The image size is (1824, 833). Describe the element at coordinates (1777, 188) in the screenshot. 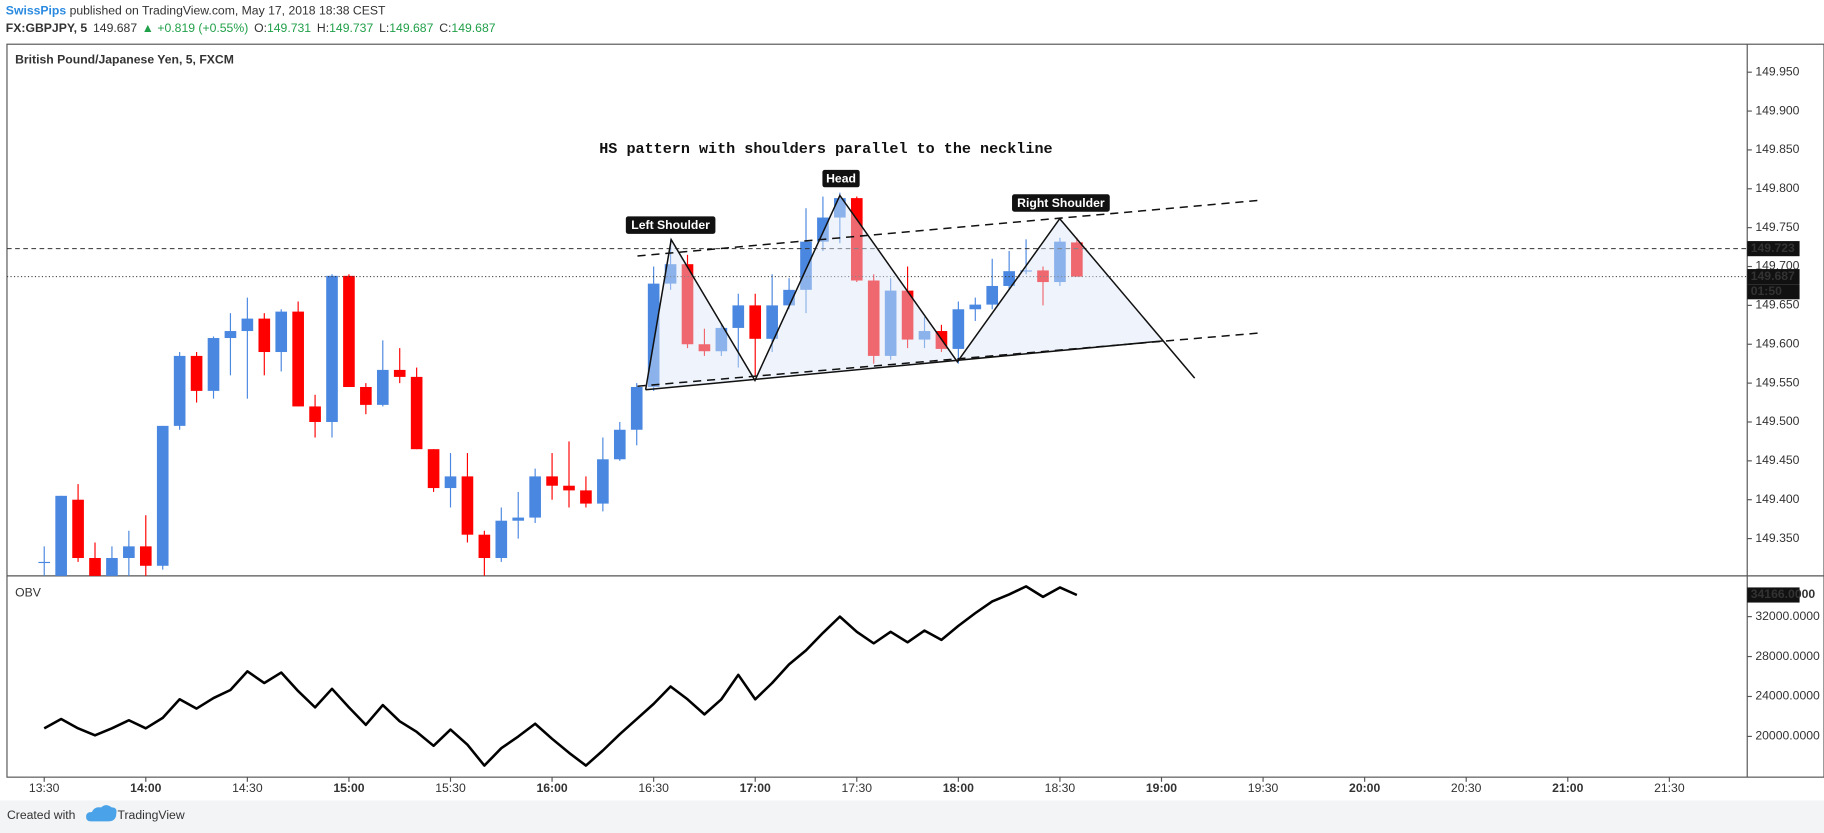

I see `y-tick-label: 149.800` at that location.